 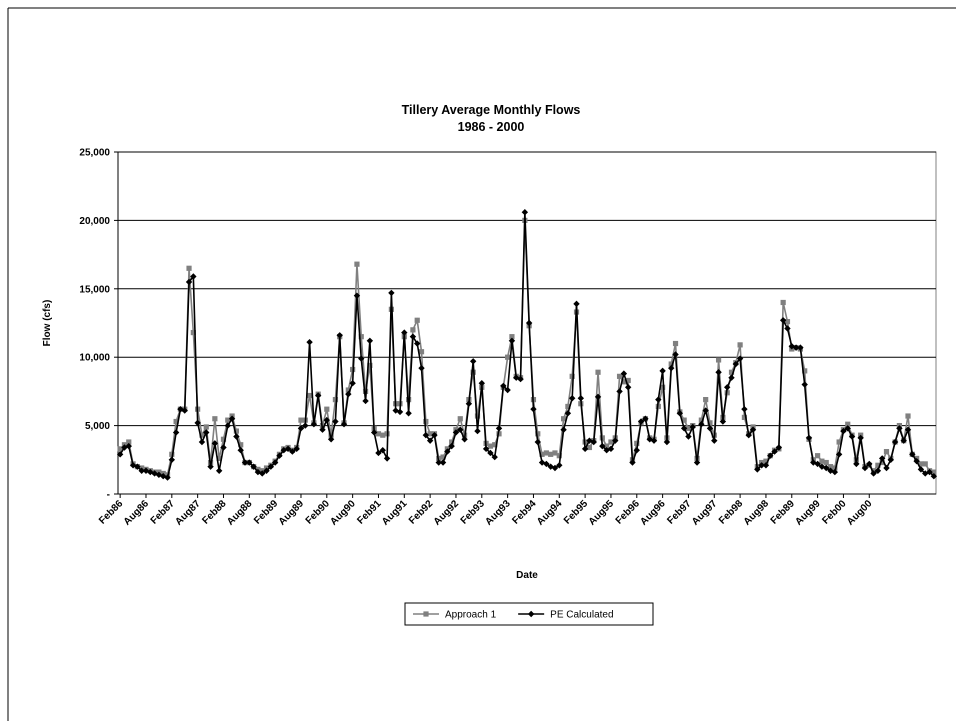 What do you see at coordinates (471, 615) in the screenshot?
I see `legend-label: Approach 1` at bounding box center [471, 615].